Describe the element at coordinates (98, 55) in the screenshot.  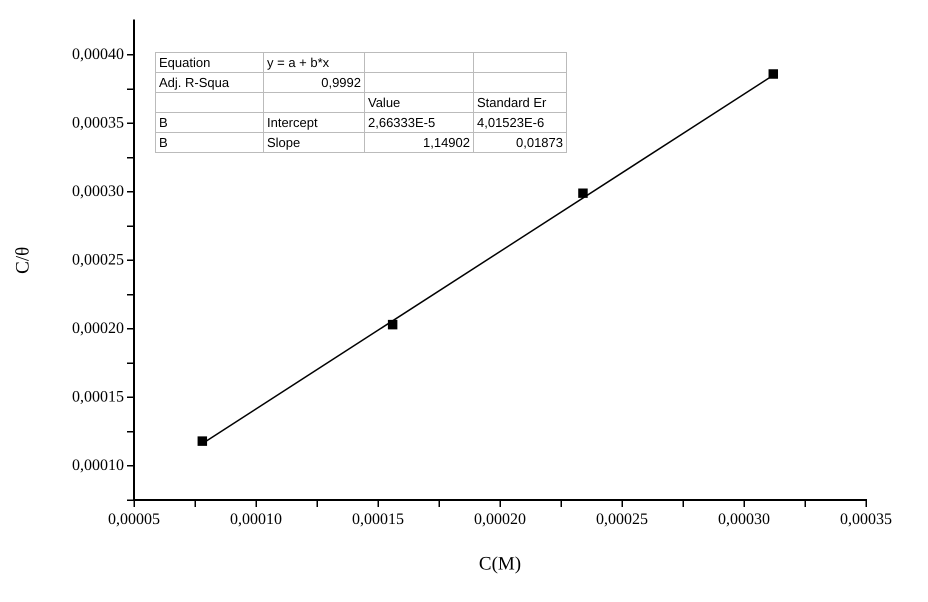
I see `y-tick-label: 0,00040` at that location.